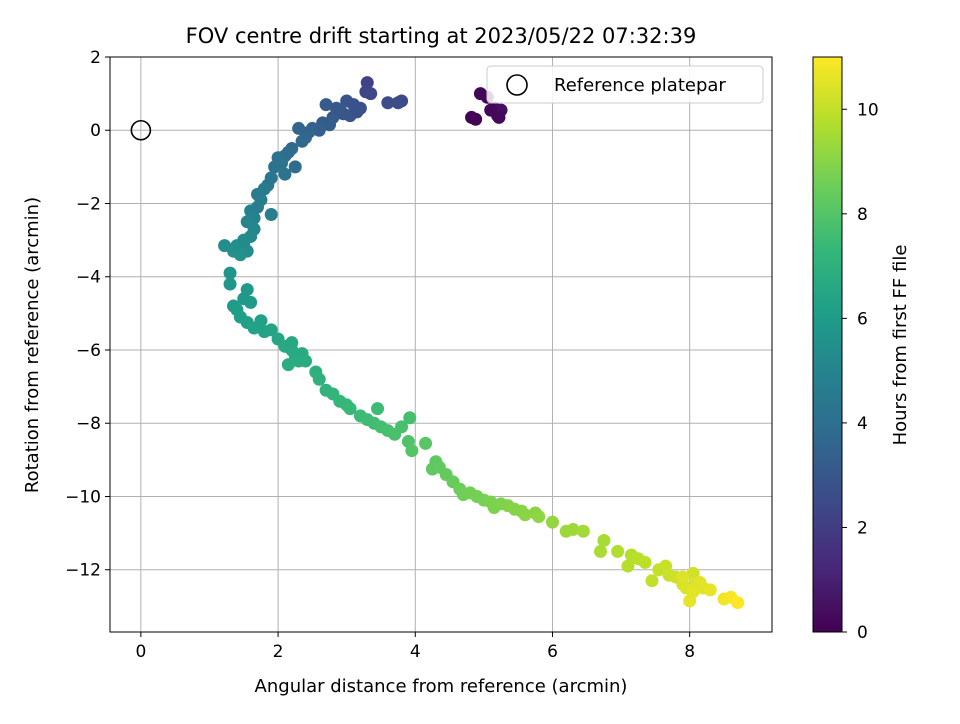 The width and height of the screenshot is (960, 724). What do you see at coordinates (862, 633) in the screenshot?
I see `colorbar-tick-label: 0` at bounding box center [862, 633].